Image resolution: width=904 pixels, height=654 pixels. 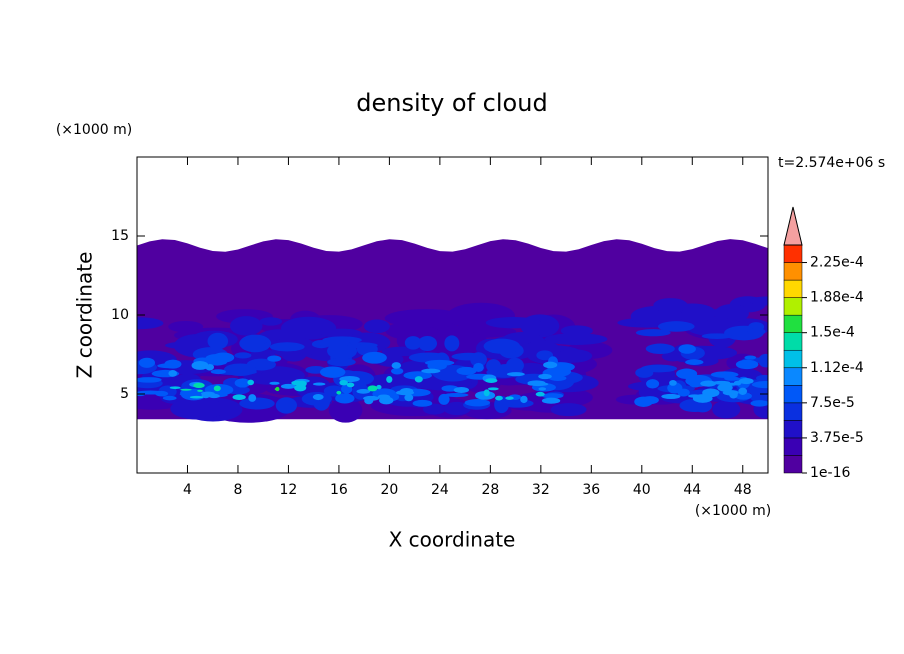 What do you see at coordinates (452, 540) in the screenshot?
I see `x-label: X coordinate` at bounding box center [452, 540].